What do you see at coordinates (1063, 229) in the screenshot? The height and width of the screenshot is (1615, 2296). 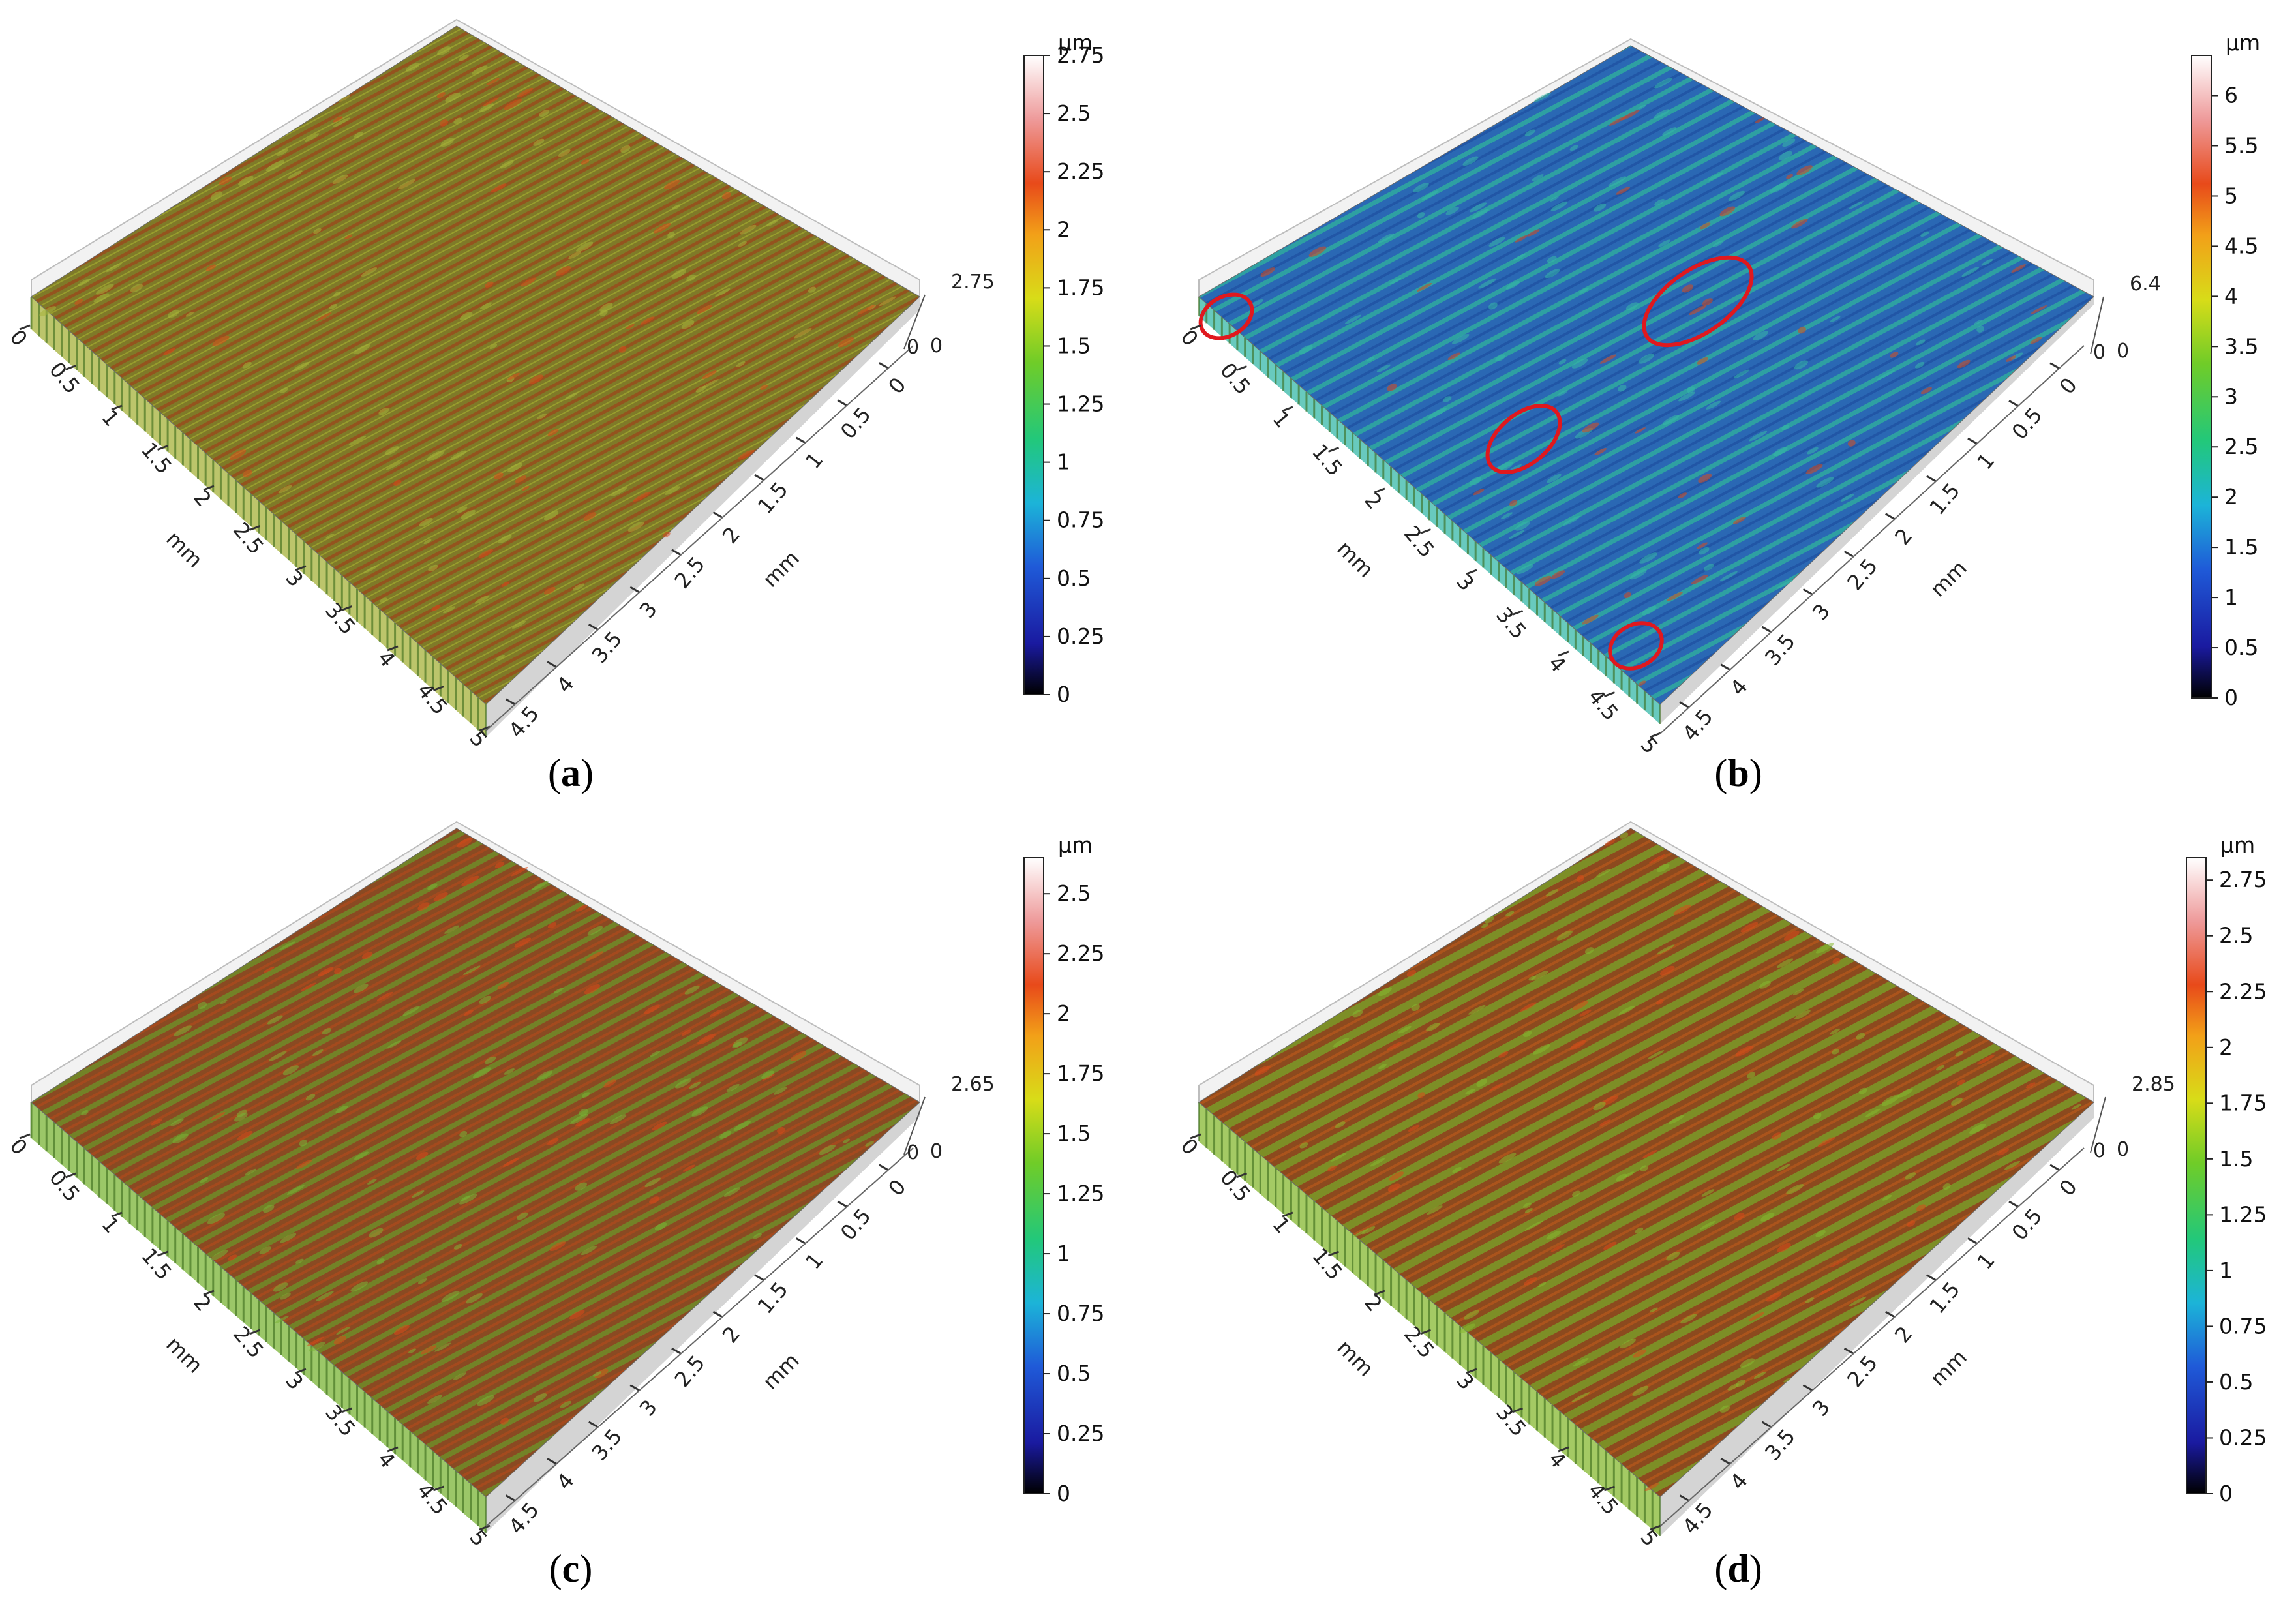 I see `colorbar-tick-label: 2` at bounding box center [1063, 229].